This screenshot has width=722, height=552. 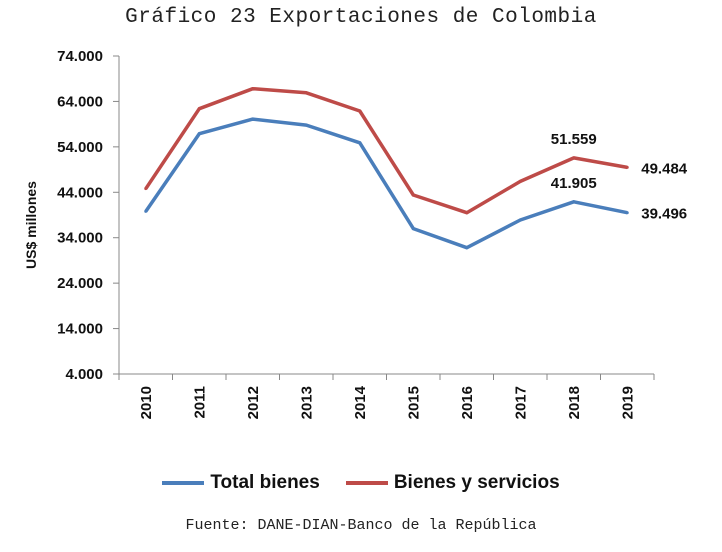 I want to click on y-tick-label: 14.000, so click(x=80, y=329).